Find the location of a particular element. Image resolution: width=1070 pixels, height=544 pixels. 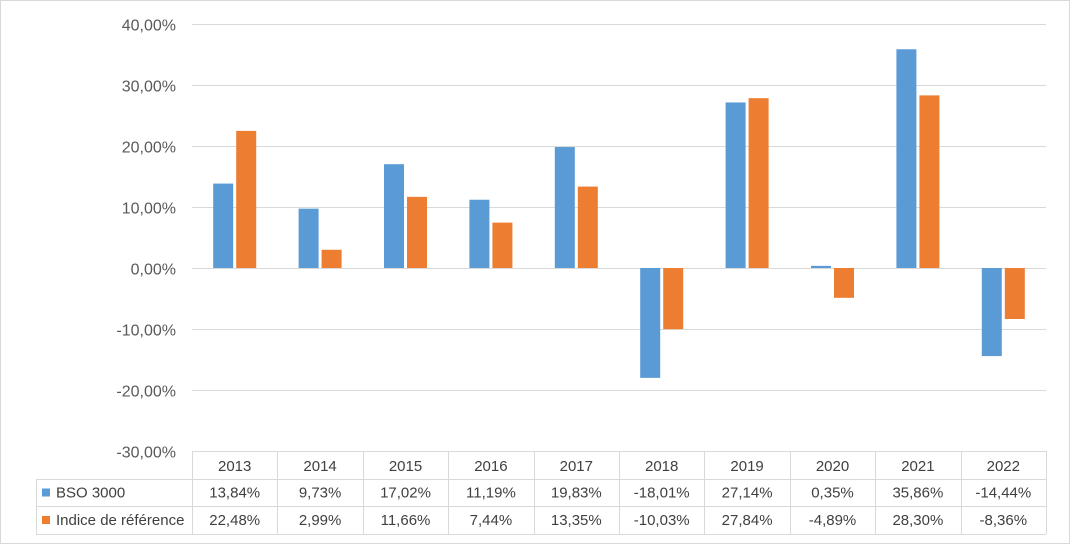

bar-series2-2013 is located at coordinates (246, 199).